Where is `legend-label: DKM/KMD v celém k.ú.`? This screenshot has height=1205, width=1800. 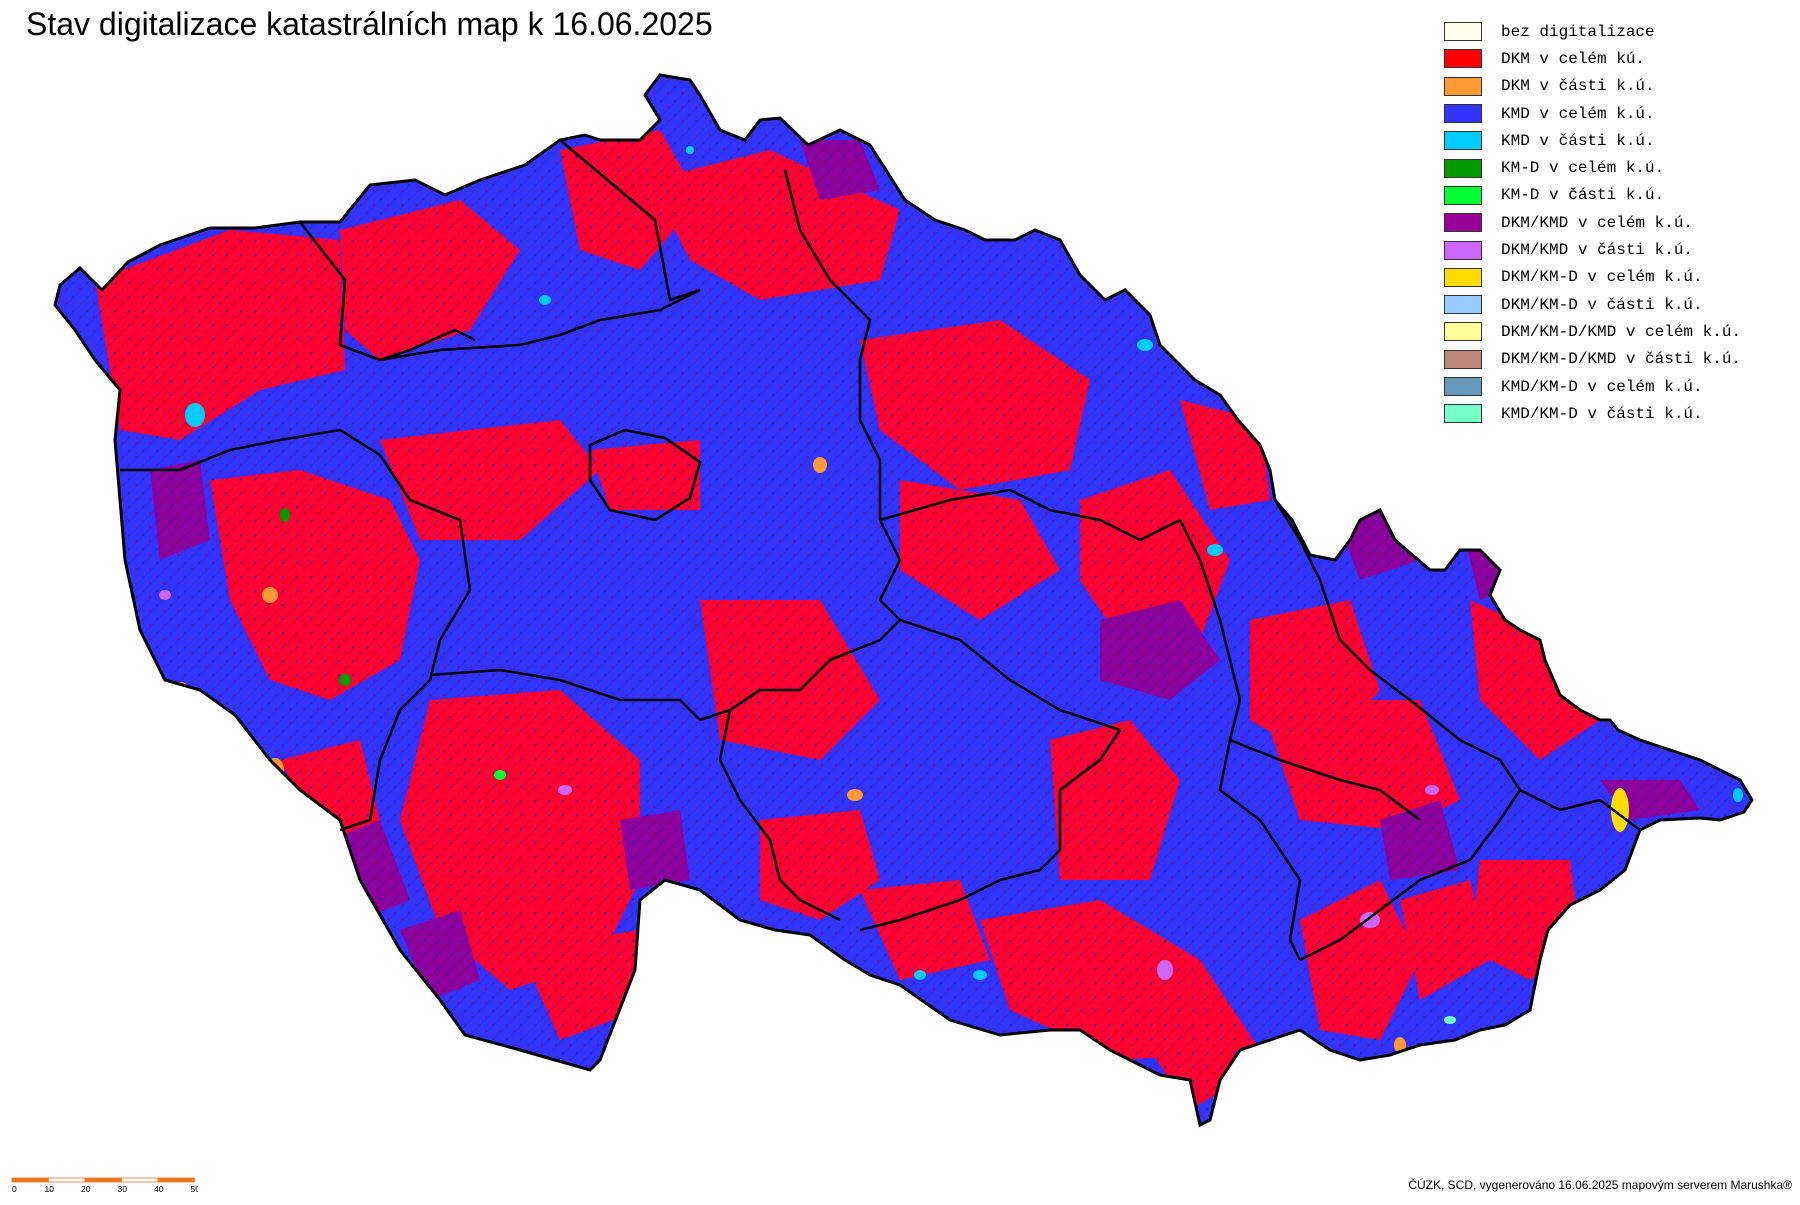 legend-label: DKM/KMD v celém k.ú. is located at coordinates (1597, 222).